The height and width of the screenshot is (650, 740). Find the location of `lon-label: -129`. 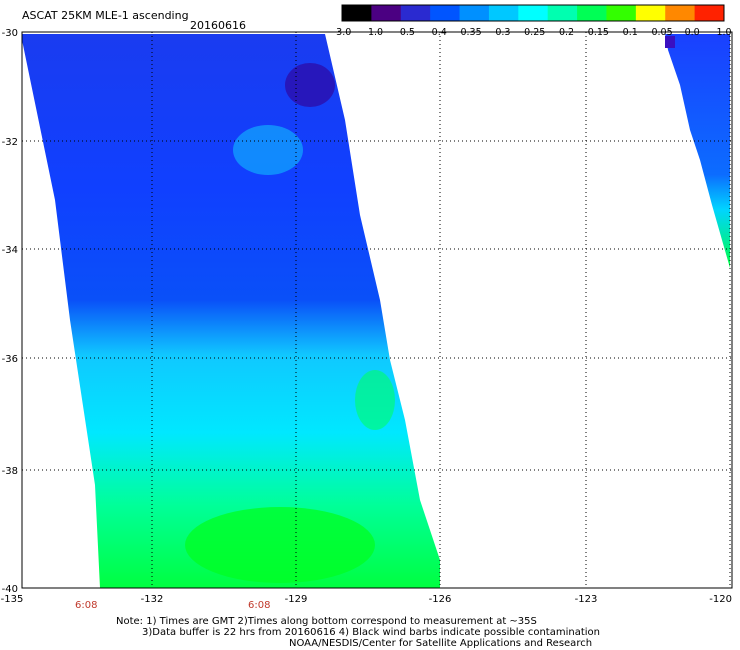

lon-label: -129 is located at coordinates (296, 599).